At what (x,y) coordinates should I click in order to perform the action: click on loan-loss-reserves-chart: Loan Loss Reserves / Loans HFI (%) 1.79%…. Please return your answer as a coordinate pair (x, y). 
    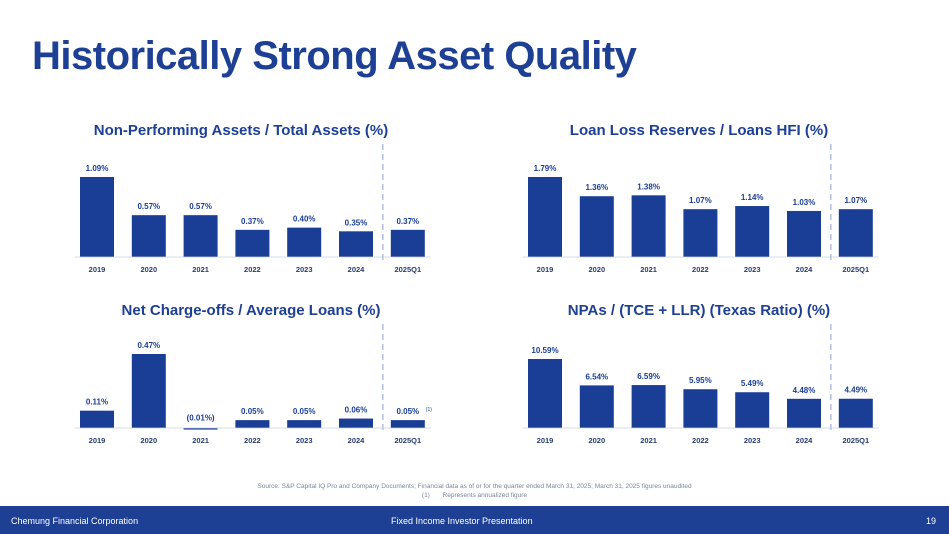
    Looking at the image, I should click on (701, 199).